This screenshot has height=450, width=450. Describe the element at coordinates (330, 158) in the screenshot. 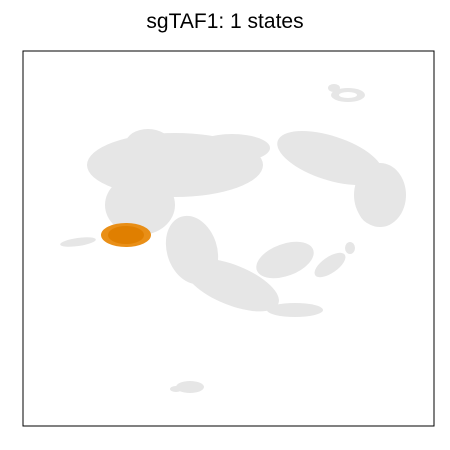

I see `background-cluster-upper-right-band` at that location.